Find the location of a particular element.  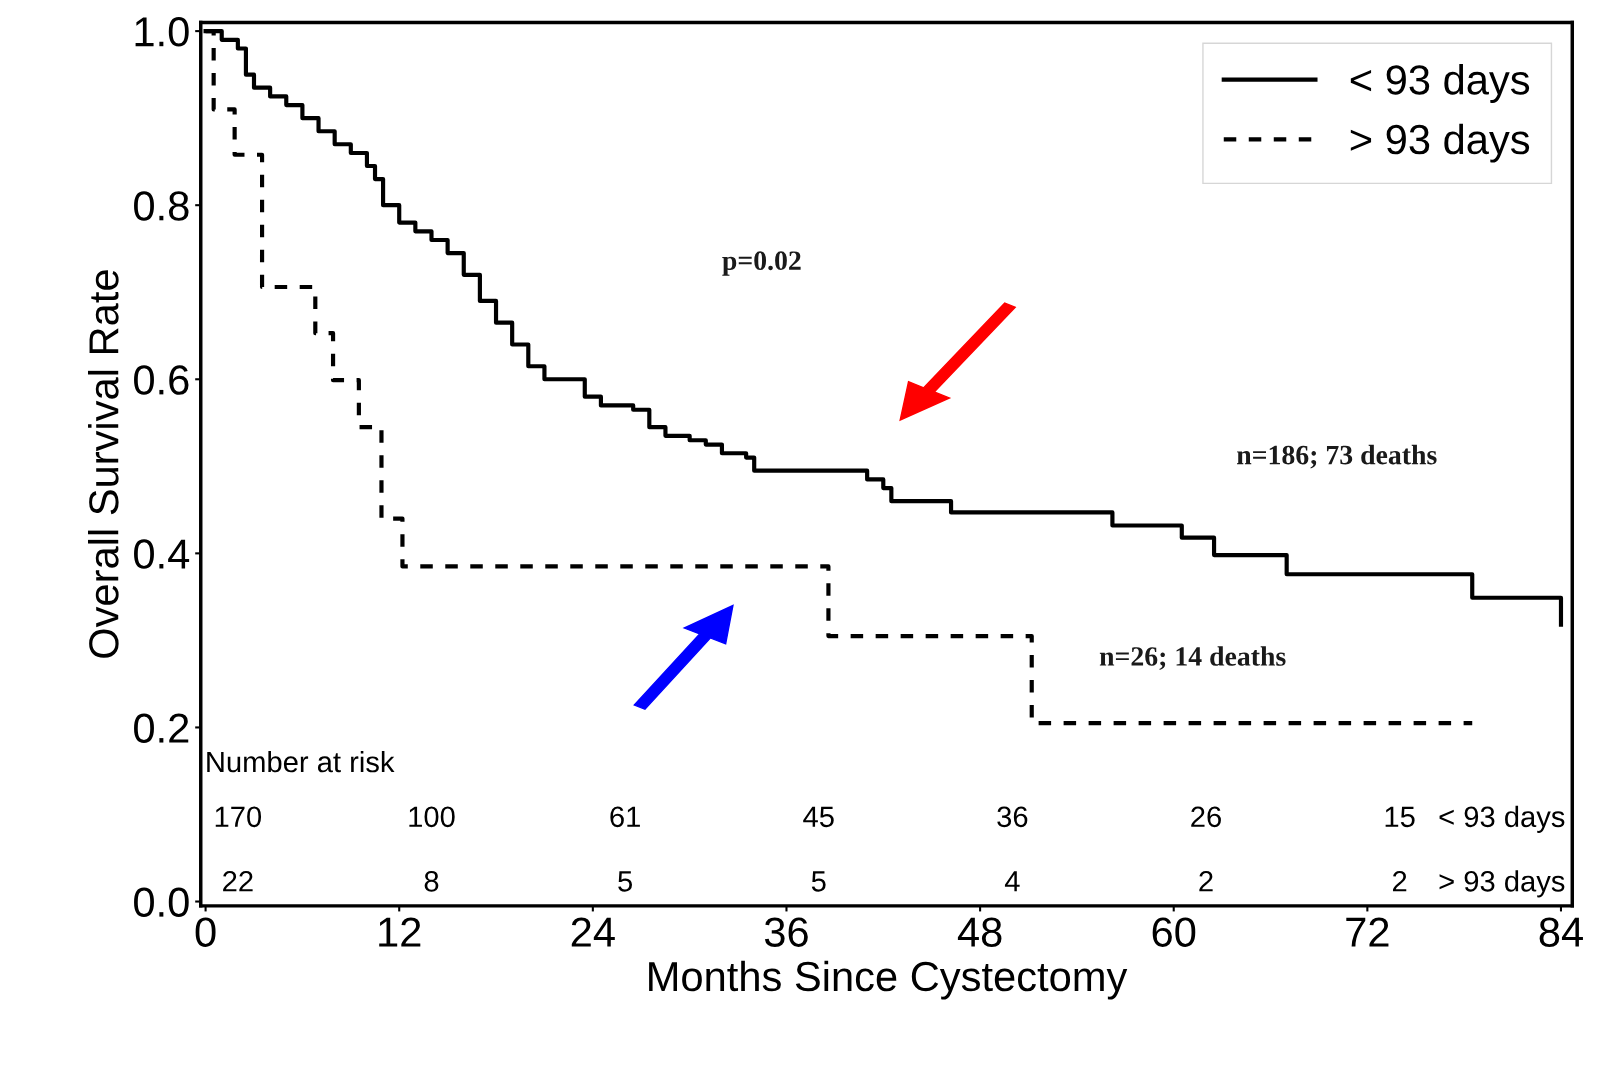

y-tick-label: 0.4 is located at coordinates (162, 554).